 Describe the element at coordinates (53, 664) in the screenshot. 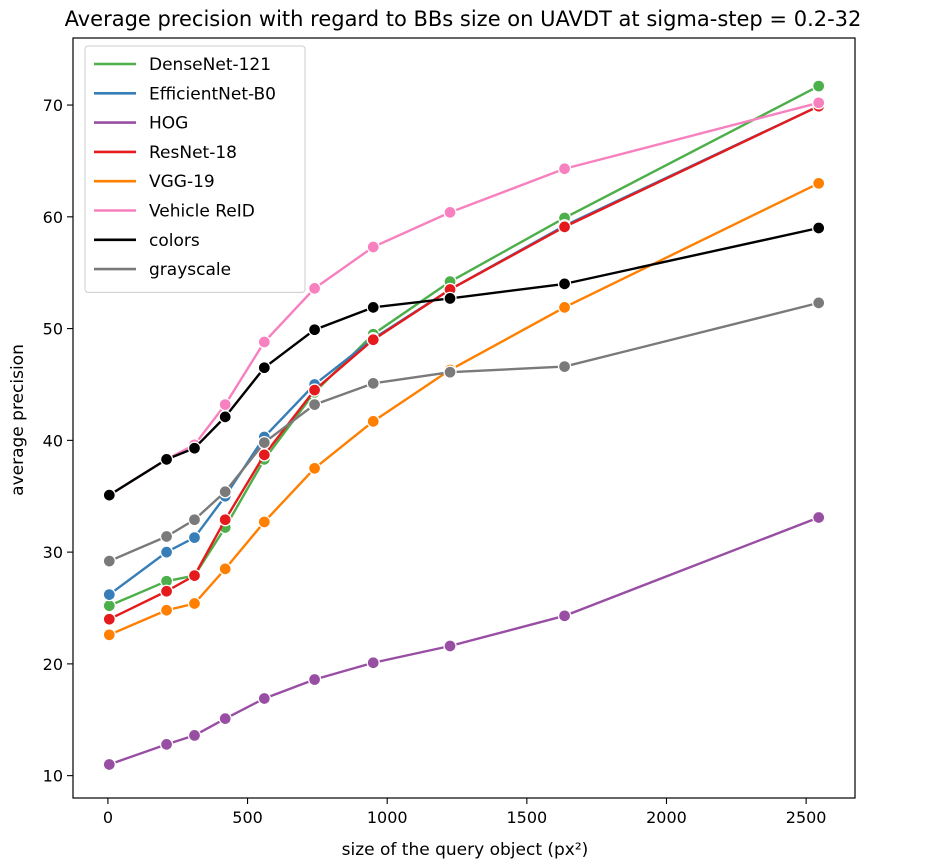

I see `y-tick-label: 20` at that location.